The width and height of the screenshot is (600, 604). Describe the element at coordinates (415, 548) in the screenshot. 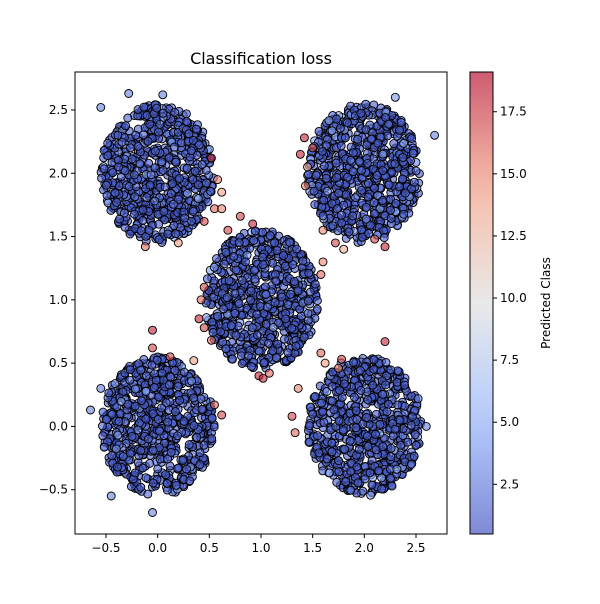

I see `x-tick-label: 2.5` at that location.